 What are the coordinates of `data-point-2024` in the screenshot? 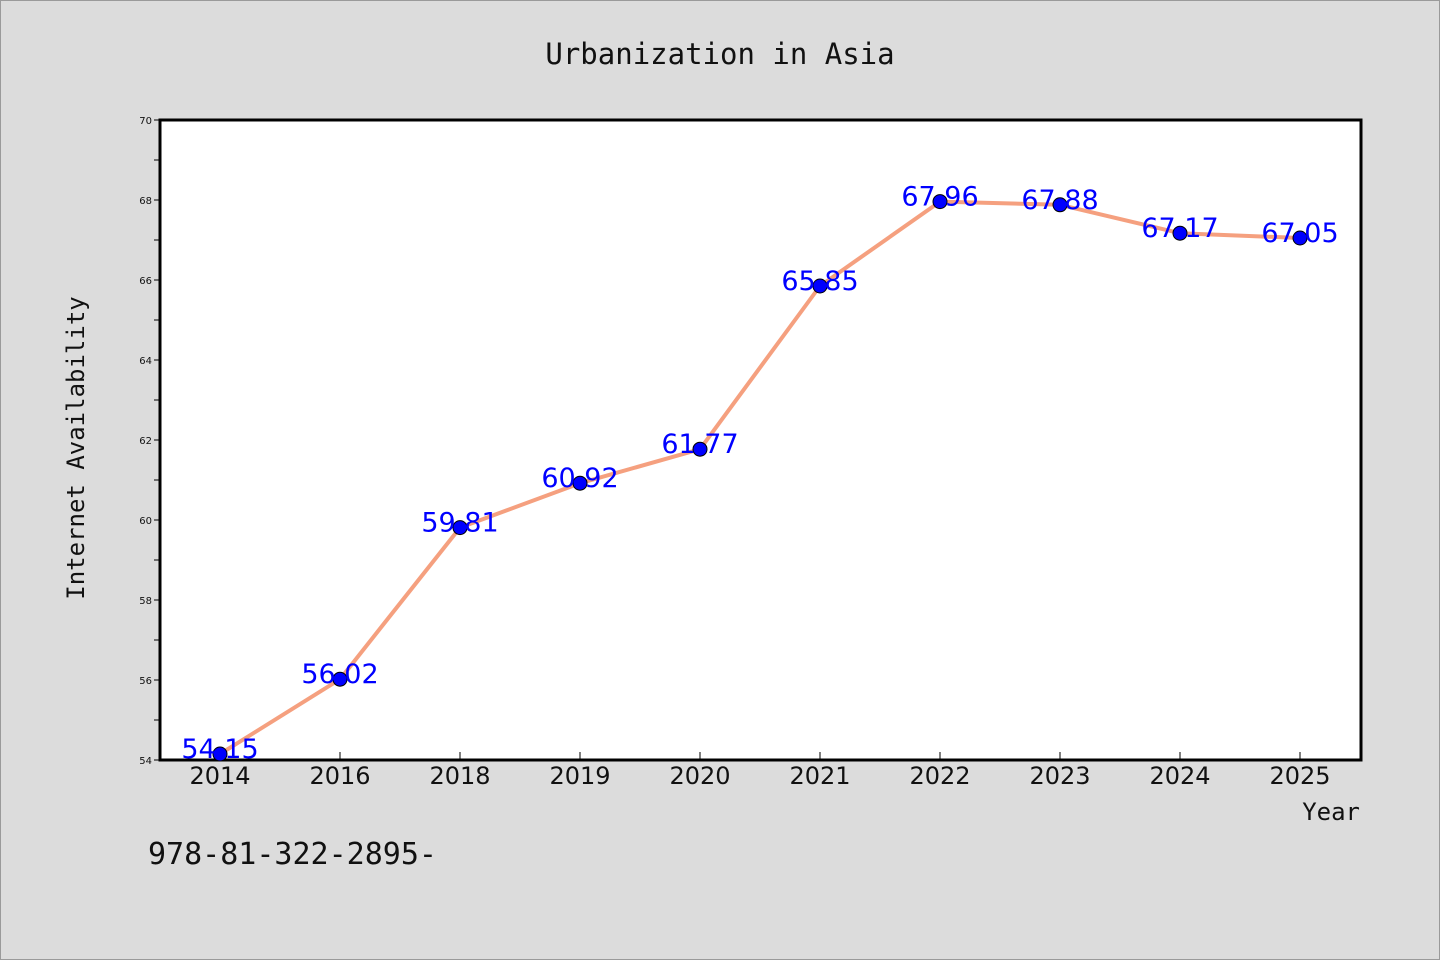 It's located at (1180, 233).